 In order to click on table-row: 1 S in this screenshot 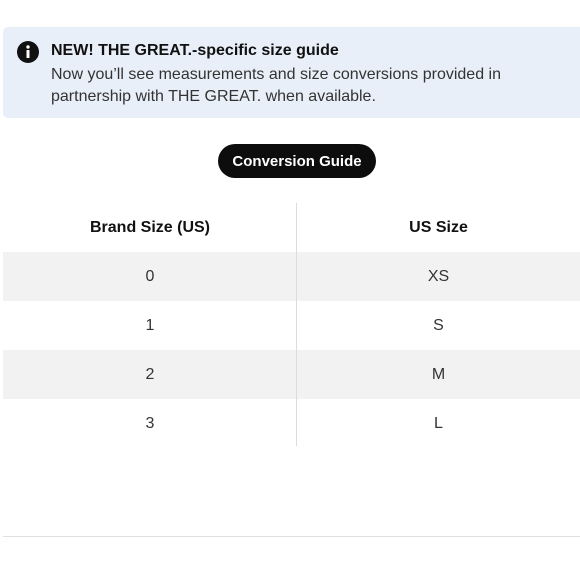, I will do `click(291, 325)`.